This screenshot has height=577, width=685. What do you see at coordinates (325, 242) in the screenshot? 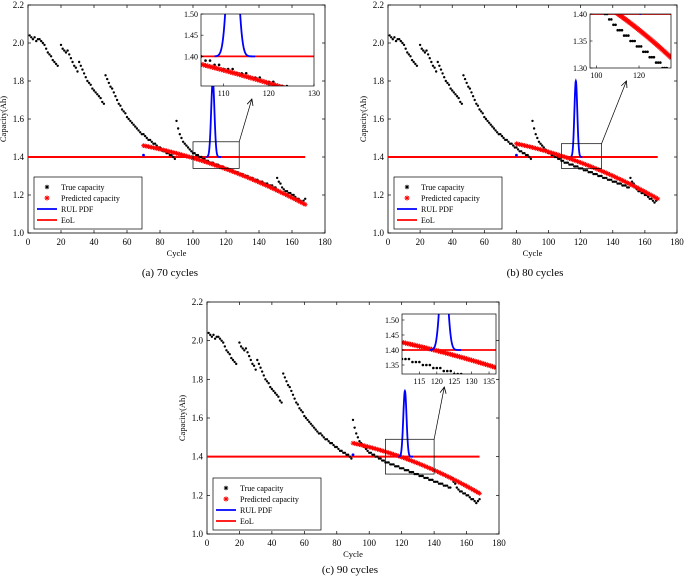
I see `x-tick-label: 180` at bounding box center [325, 242].